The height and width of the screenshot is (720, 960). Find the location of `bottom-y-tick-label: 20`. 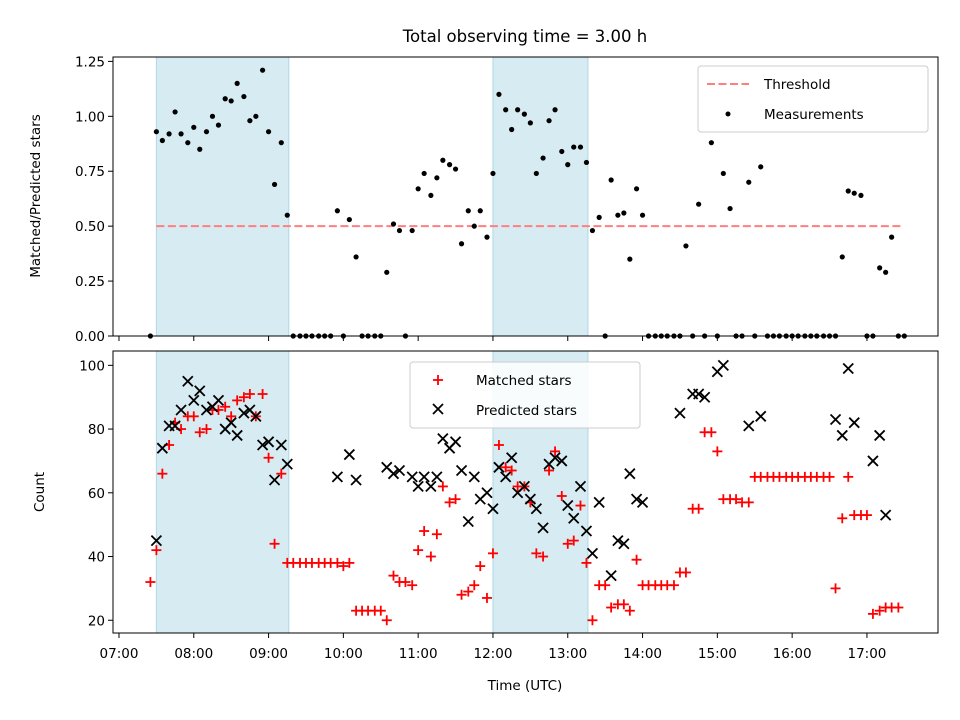

bottom-y-tick-label: 20 is located at coordinates (96, 621).